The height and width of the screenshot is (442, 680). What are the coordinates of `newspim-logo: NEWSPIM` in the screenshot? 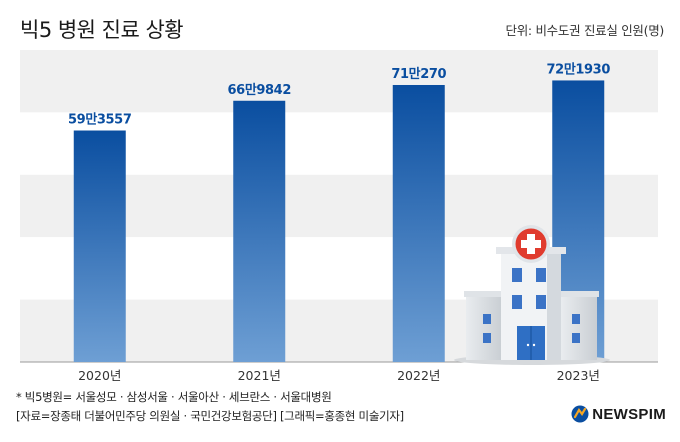 It's located at (618, 414).